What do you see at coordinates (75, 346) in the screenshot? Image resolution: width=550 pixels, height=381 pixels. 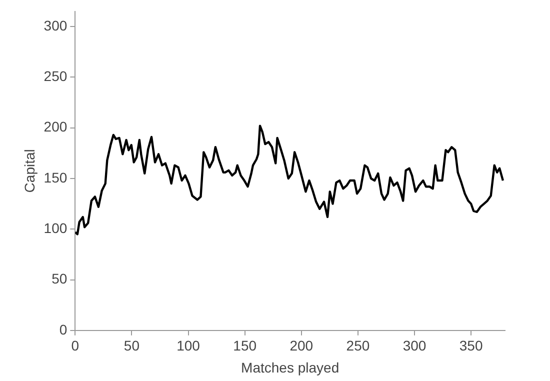 I see `x-tick-label: 0` at bounding box center [75, 346].